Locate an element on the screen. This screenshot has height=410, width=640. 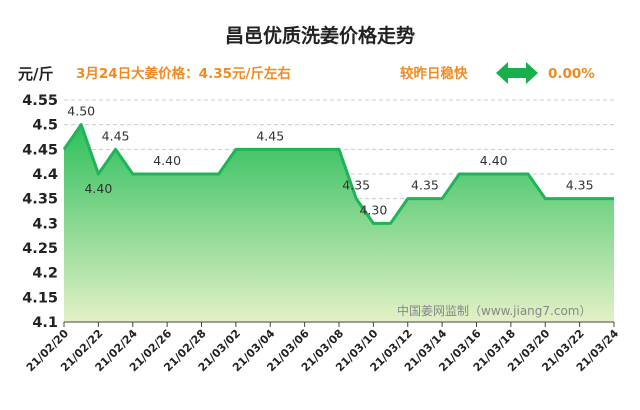
y-tick-label: 4.35 is located at coordinates (40, 200).